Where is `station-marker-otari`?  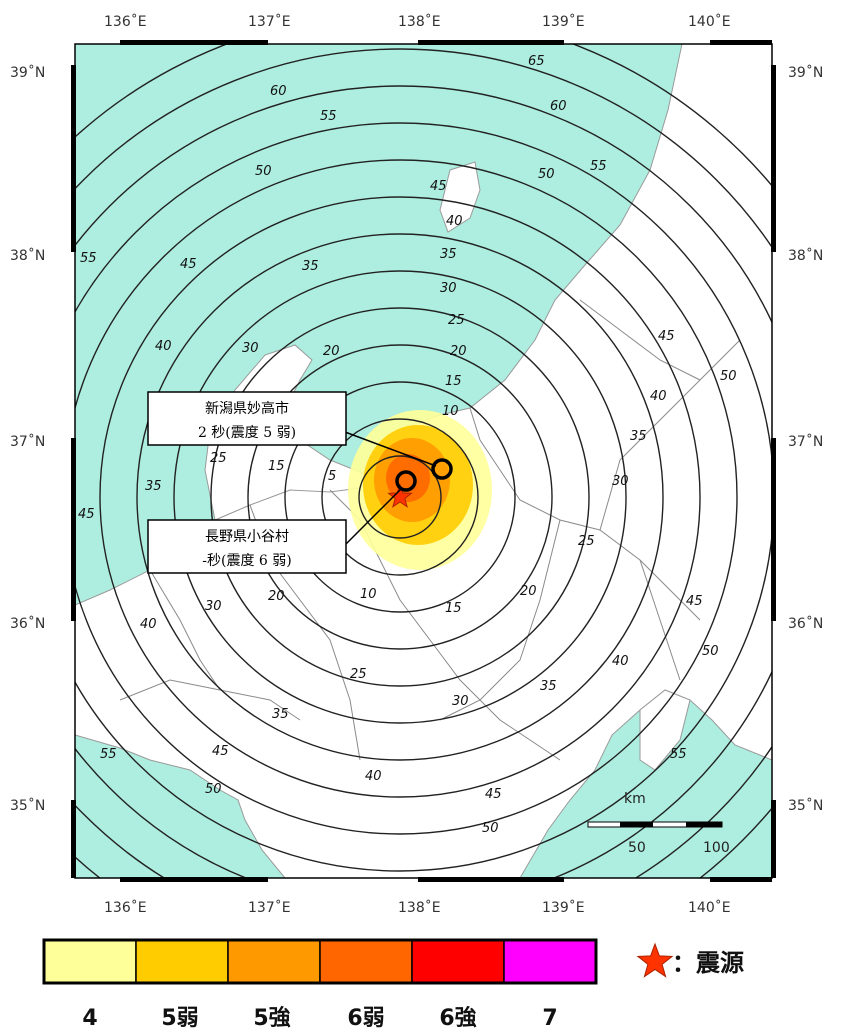 station-marker-otari is located at coordinates (406, 481).